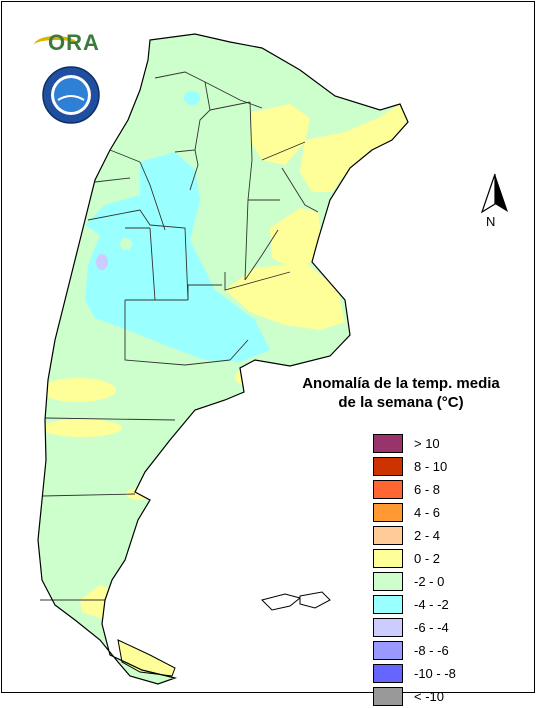 Image resolution: width=538 pixels, height=708 pixels. Describe the element at coordinates (126, 244) in the screenshot. I see `zone-neutral-patch` at that location.